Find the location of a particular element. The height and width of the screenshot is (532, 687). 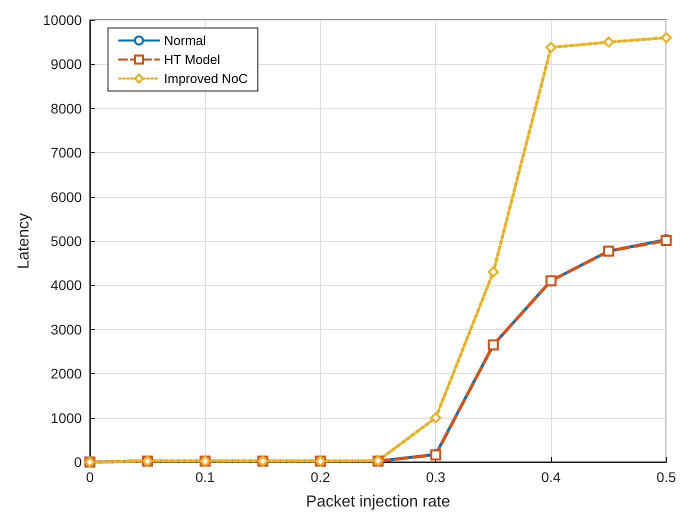

legend-label: HT Model is located at coordinates (192, 59).